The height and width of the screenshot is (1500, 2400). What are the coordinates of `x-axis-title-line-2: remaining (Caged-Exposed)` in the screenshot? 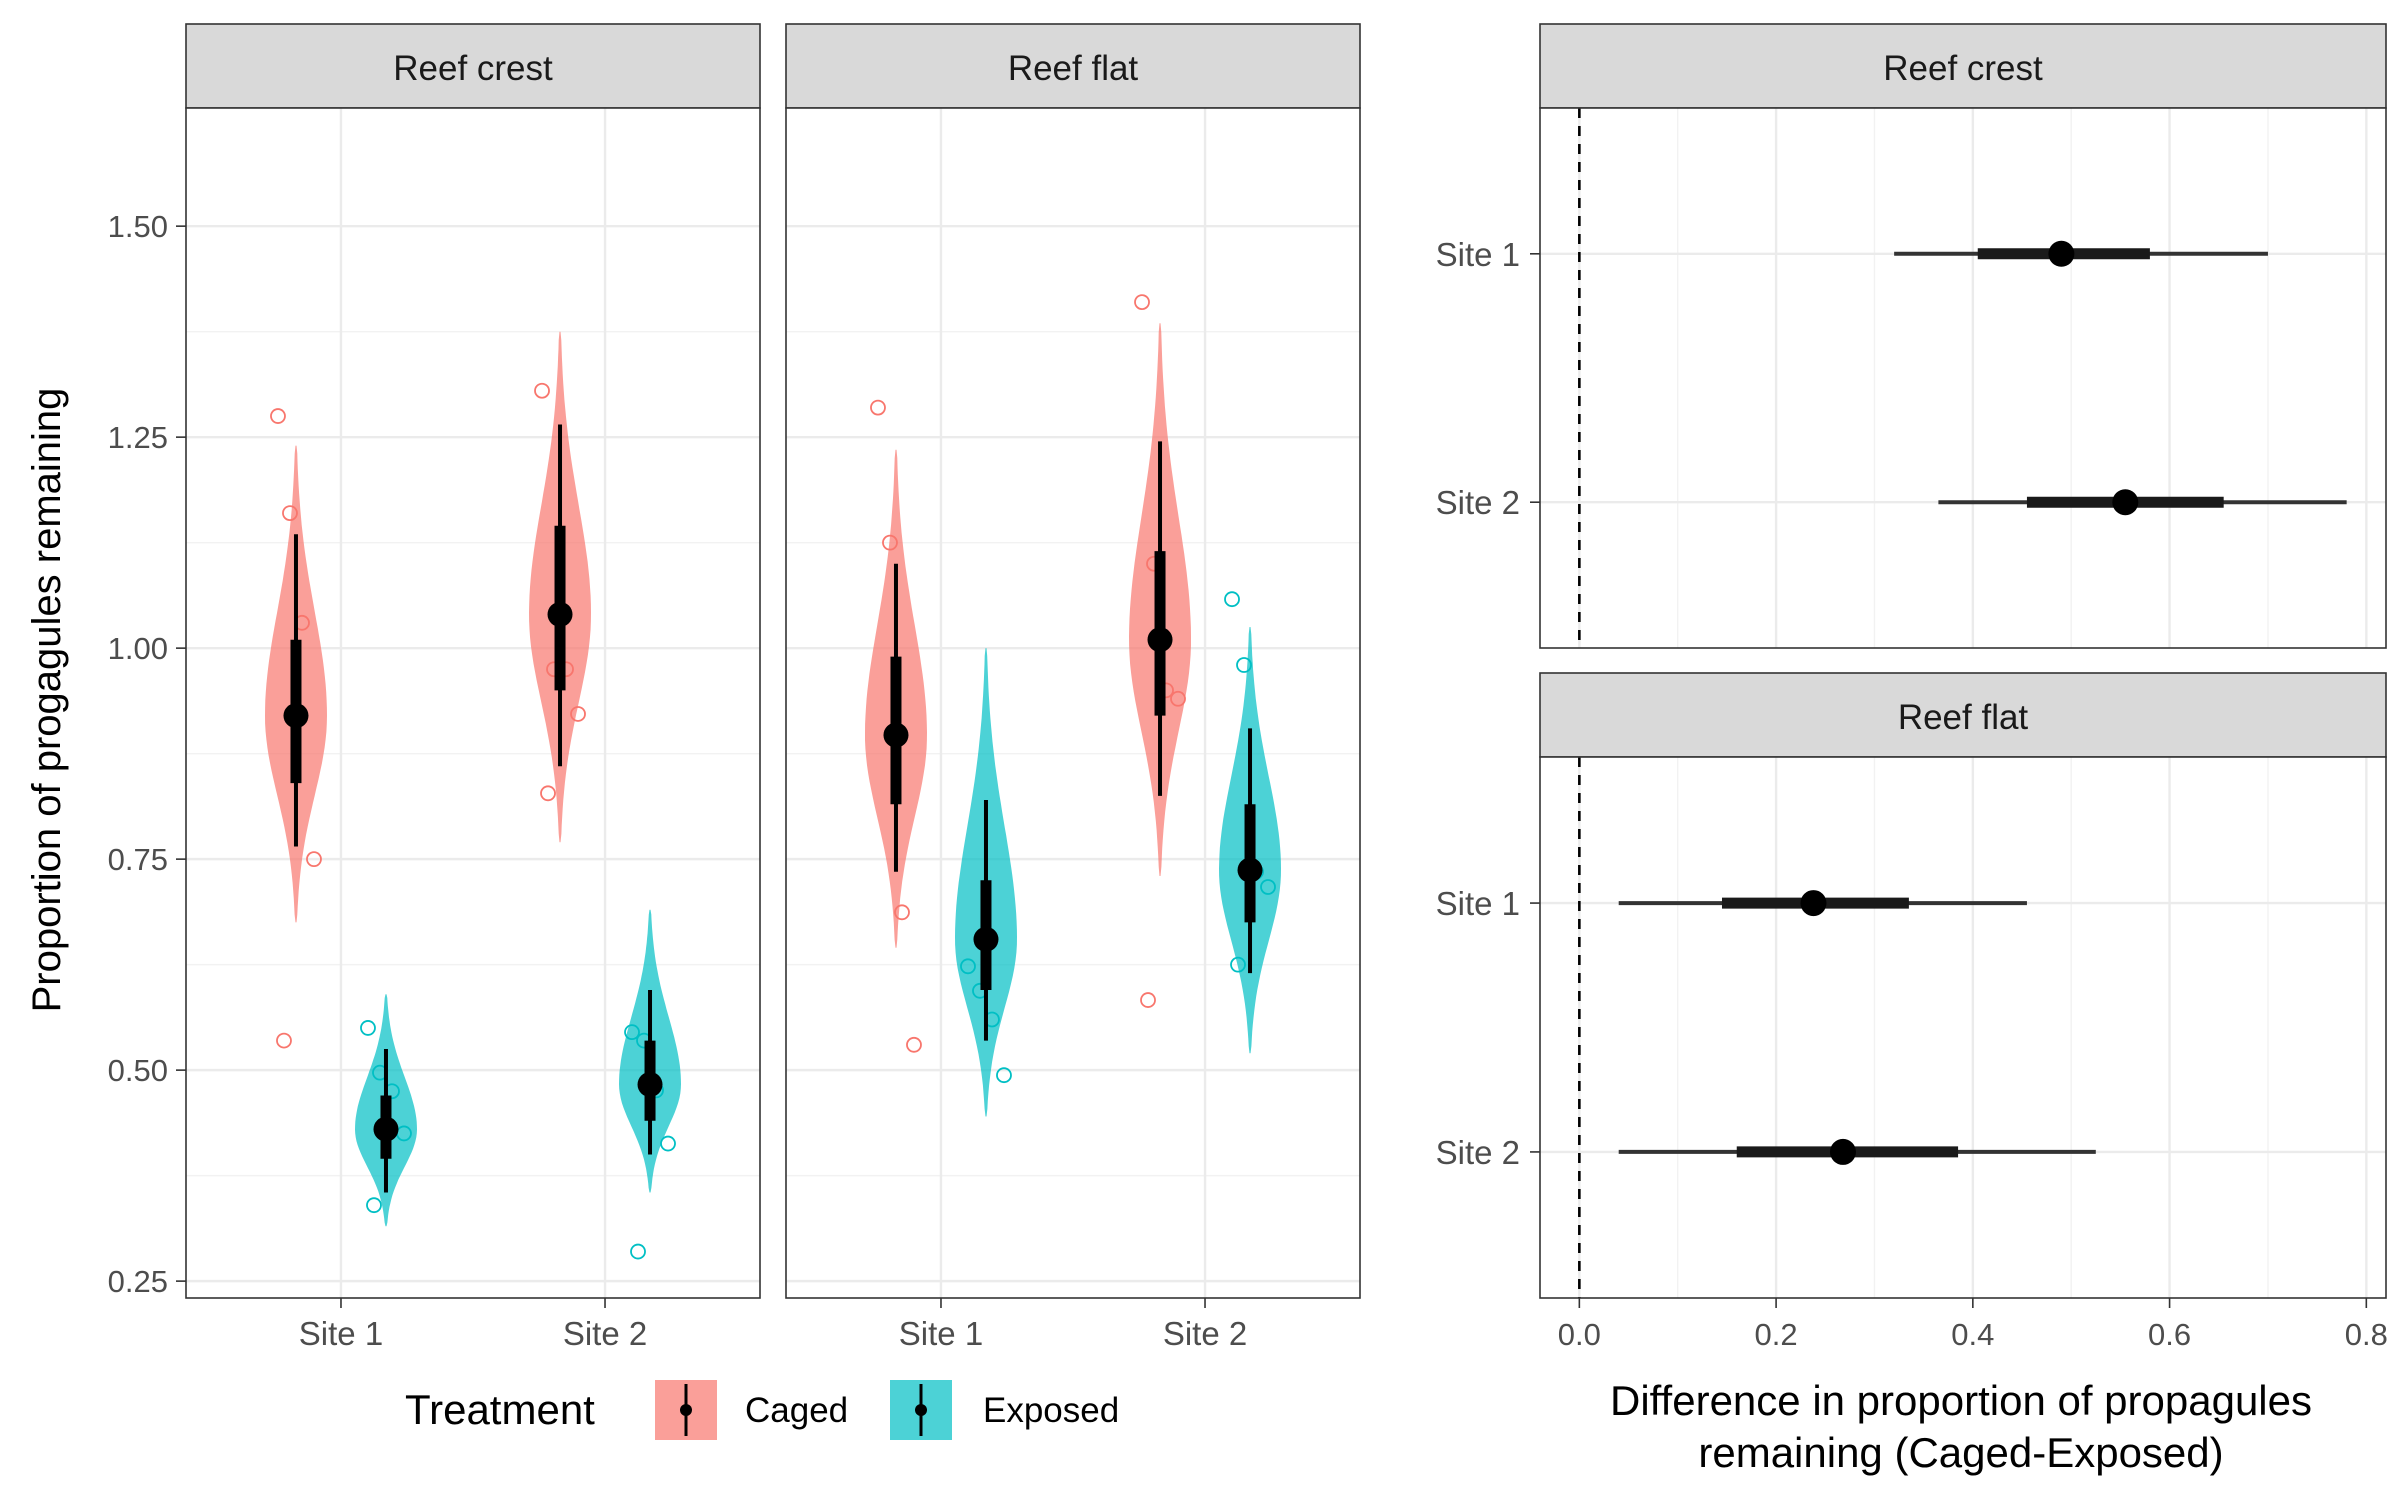 It's located at (1960, 1452).